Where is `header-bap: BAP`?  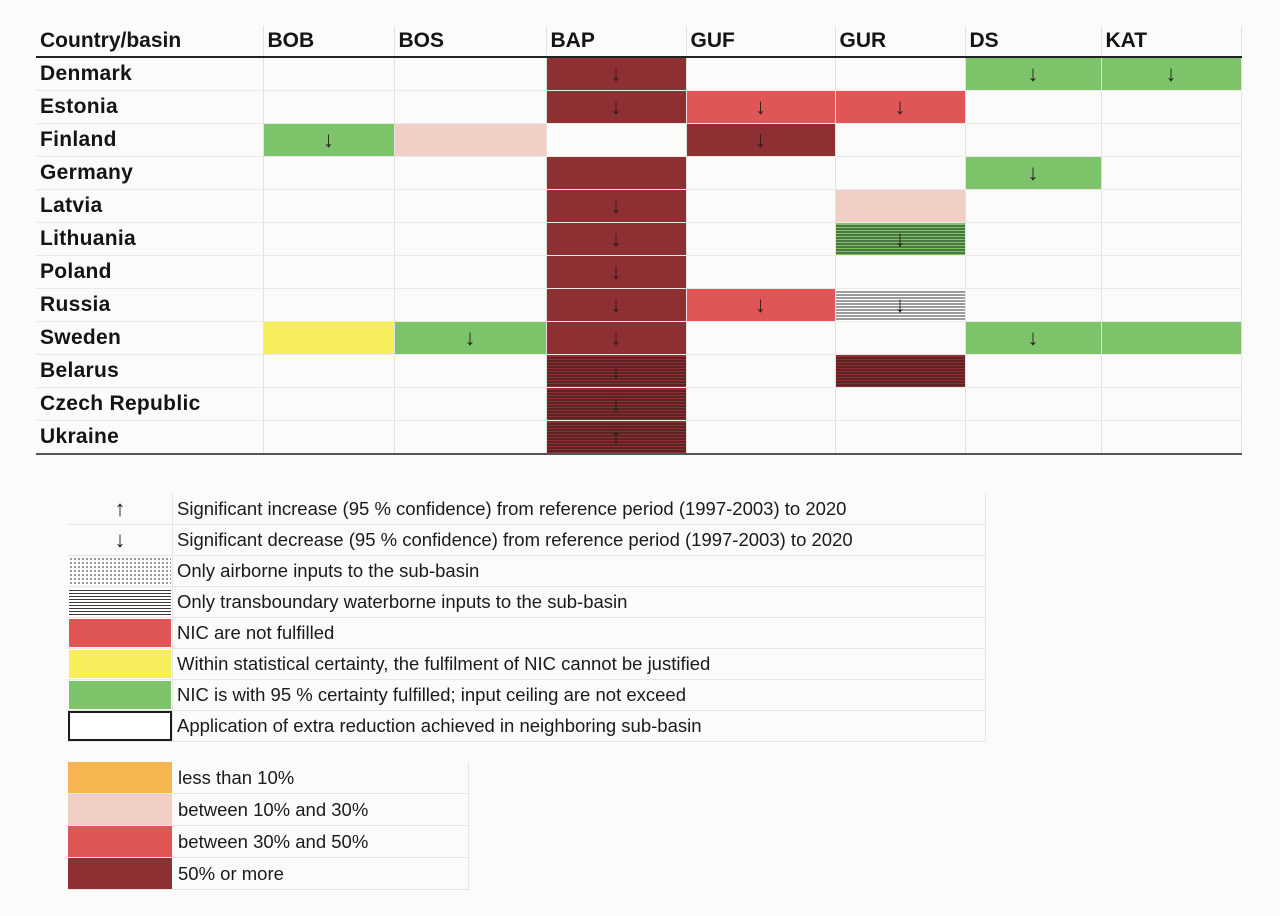
header-bap: BAP is located at coordinates (616, 42).